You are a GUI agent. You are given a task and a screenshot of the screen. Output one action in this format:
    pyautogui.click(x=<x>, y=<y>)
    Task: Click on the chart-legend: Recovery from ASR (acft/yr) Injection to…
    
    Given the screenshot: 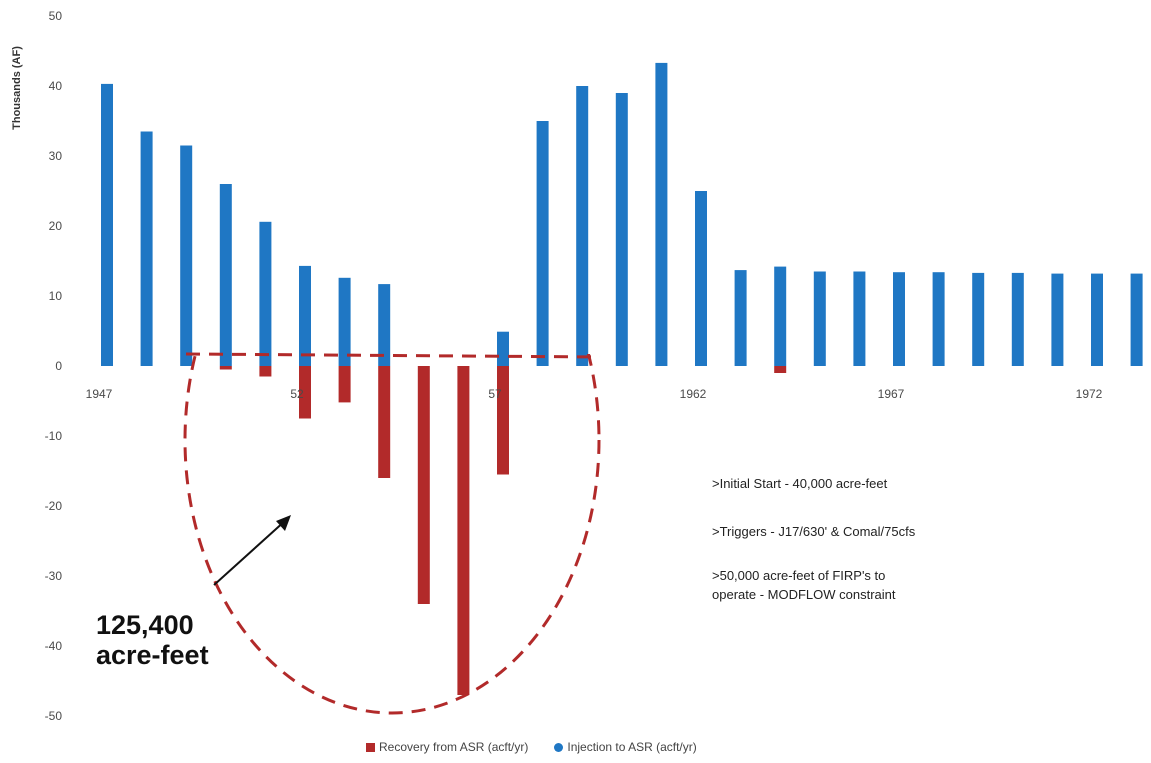 What is the action you would take?
    pyautogui.click(x=531, y=747)
    